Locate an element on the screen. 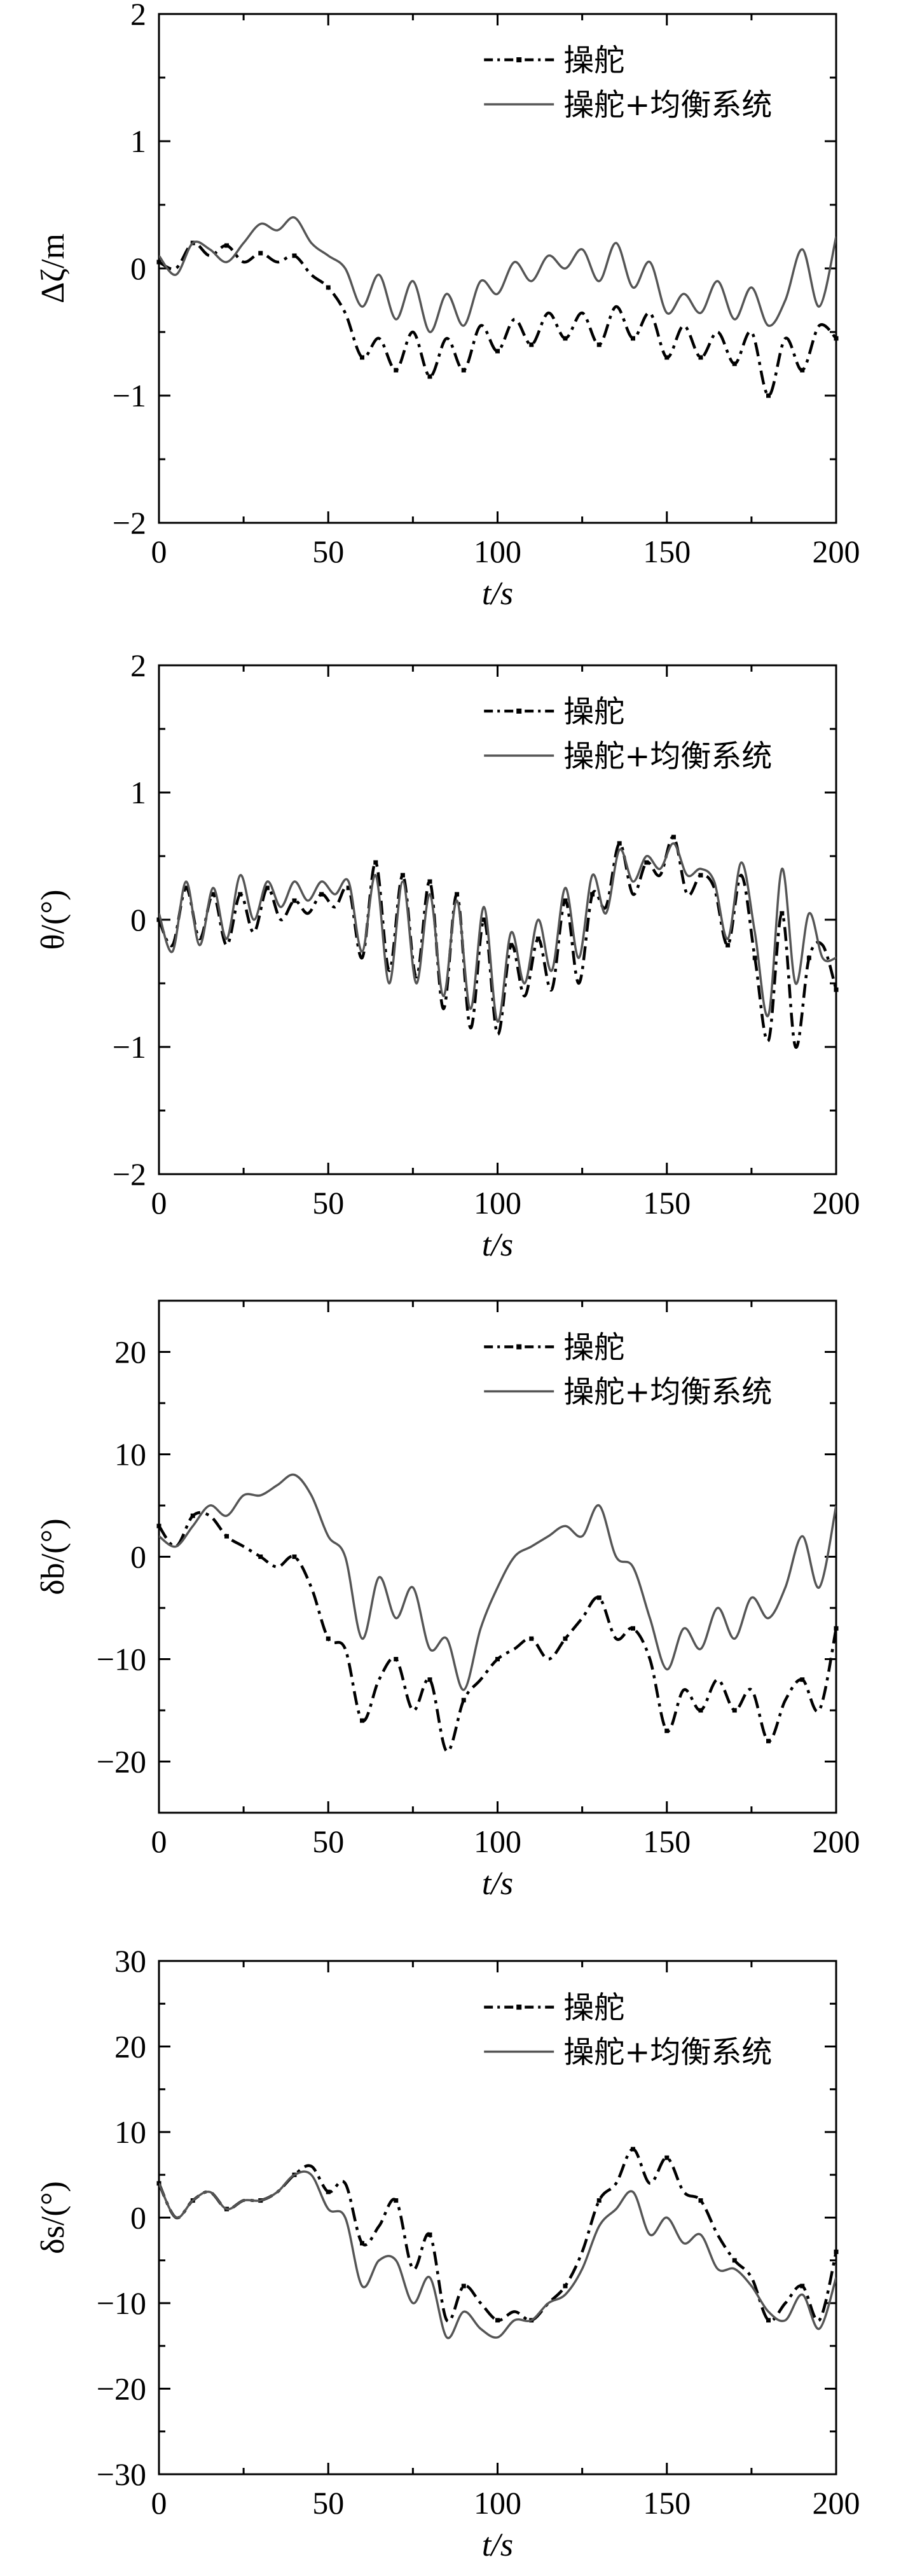 This screenshot has height=2576, width=901. y-tick-label: −2 is located at coordinates (129, 1174).